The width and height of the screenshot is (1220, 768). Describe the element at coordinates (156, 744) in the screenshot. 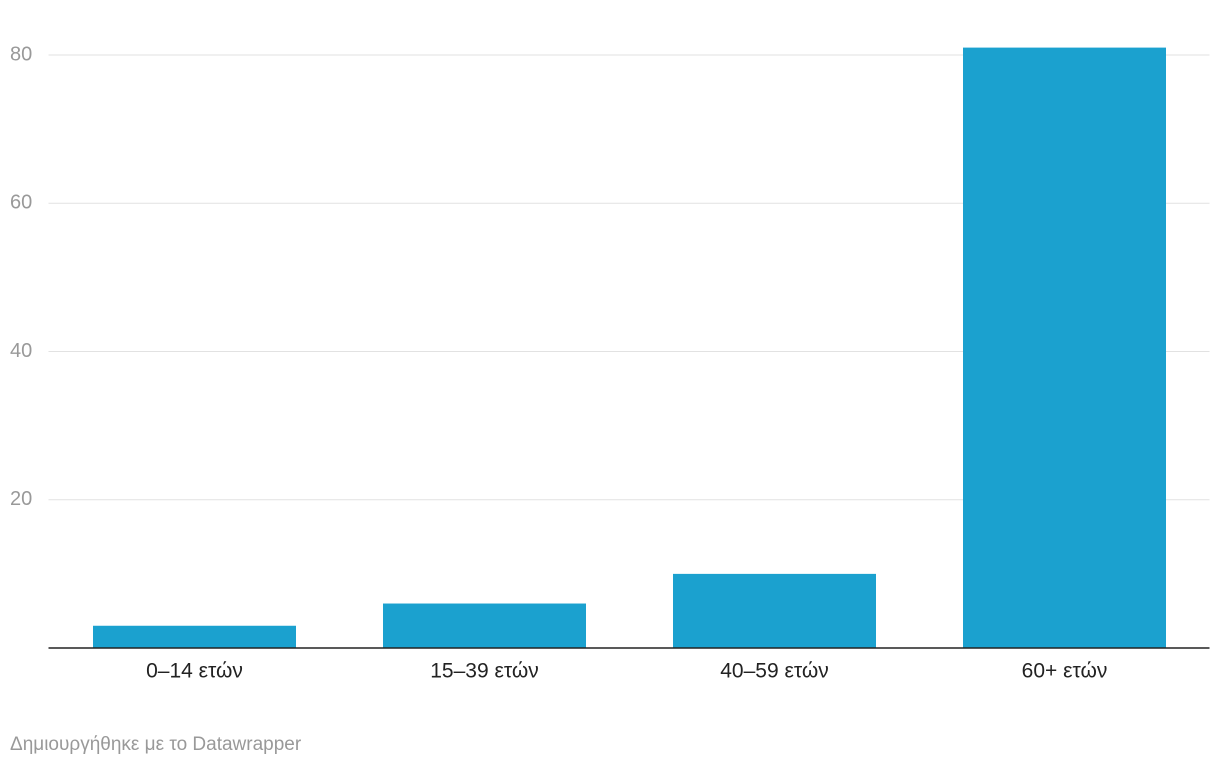

I see `credit: Δημιουργήθηκε με το Datawrapper` at that location.